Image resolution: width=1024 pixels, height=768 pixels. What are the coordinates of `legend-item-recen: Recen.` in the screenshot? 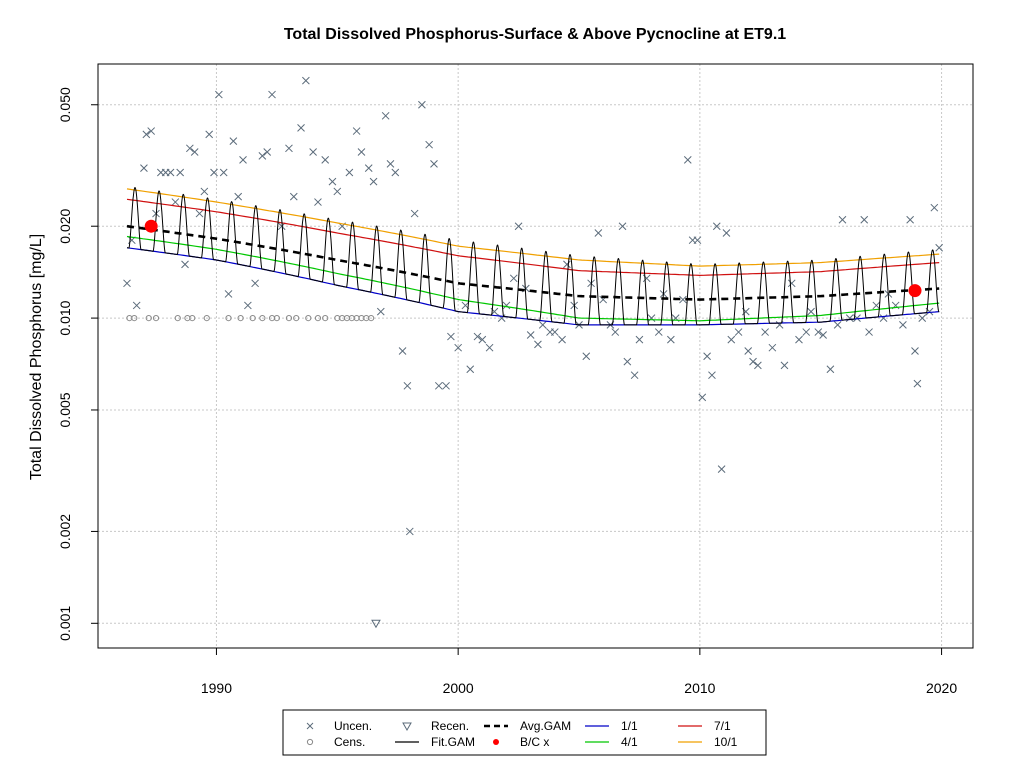 It's located at (435, 726).